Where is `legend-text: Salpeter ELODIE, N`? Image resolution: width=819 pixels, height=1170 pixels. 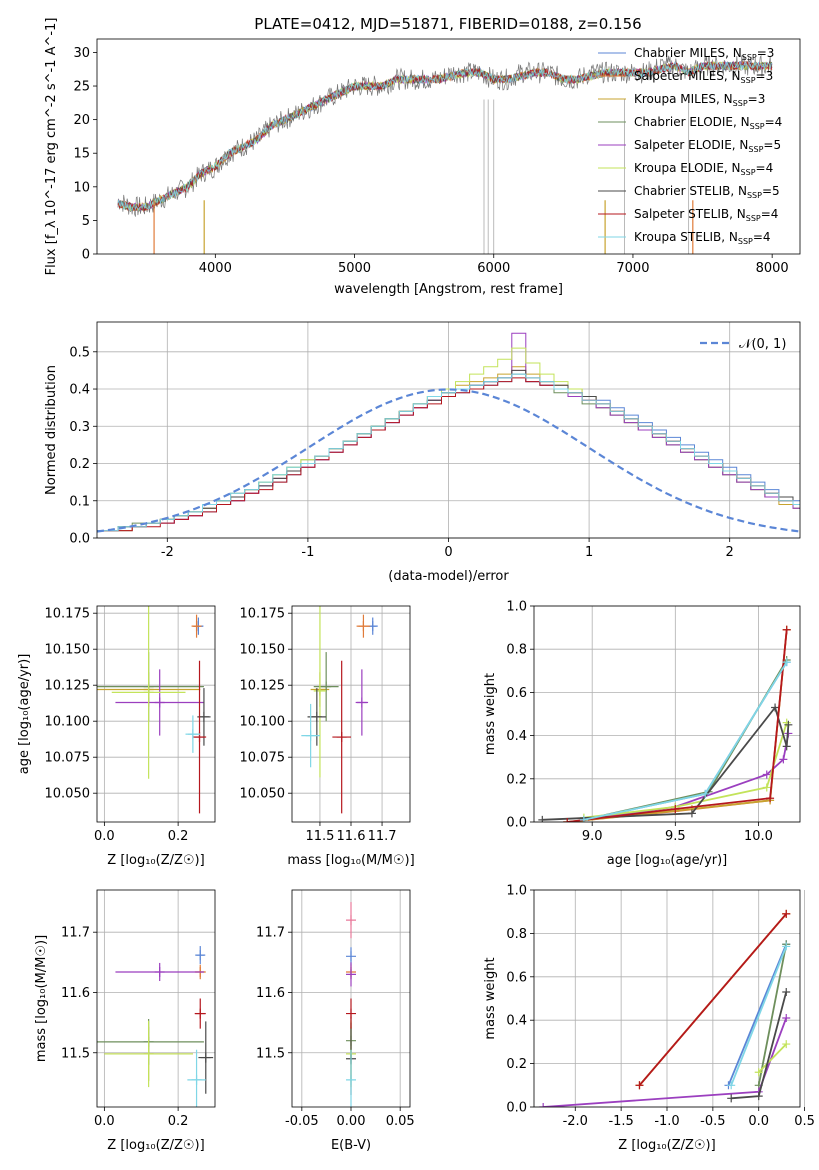
legend-text: Salpeter ELODIE, N is located at coordinates (691, 145).